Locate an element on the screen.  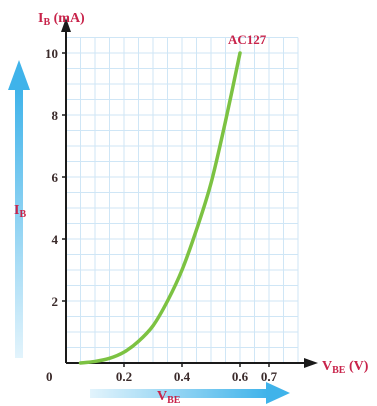
x-tick-label: 0.6 is located at coordinates (240, 376).